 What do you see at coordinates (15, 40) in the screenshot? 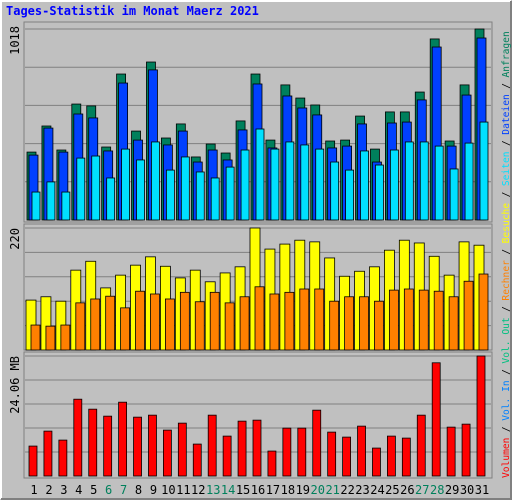
I see `y-tick-label: 1018` at bounding box center [15, 40].